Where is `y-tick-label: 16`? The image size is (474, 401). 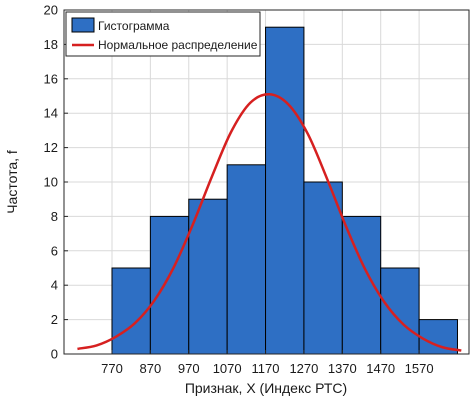
y-tick-label: 16 is located at coordinates (51, 78).